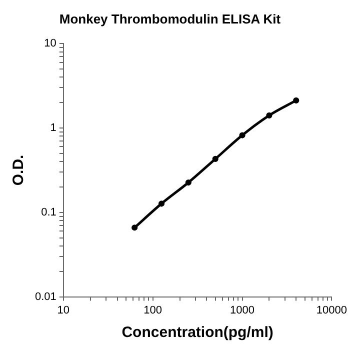  What do you see at coordinates (53, 128) in the screenshot?
I see `y-tick-label: 1` at bounding box center [53, 128].